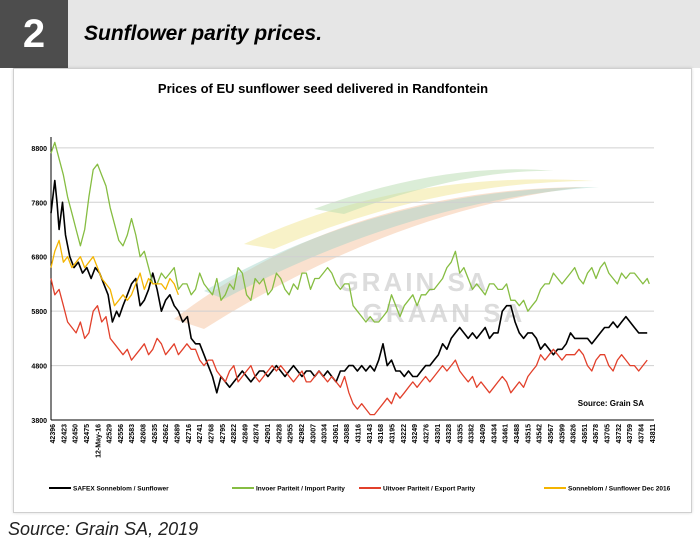 This screenshot has height=547, width=700. Describe the element at coordinates (245, 434) in the screenshot. I see `x-tick-label: 42849` at that location.